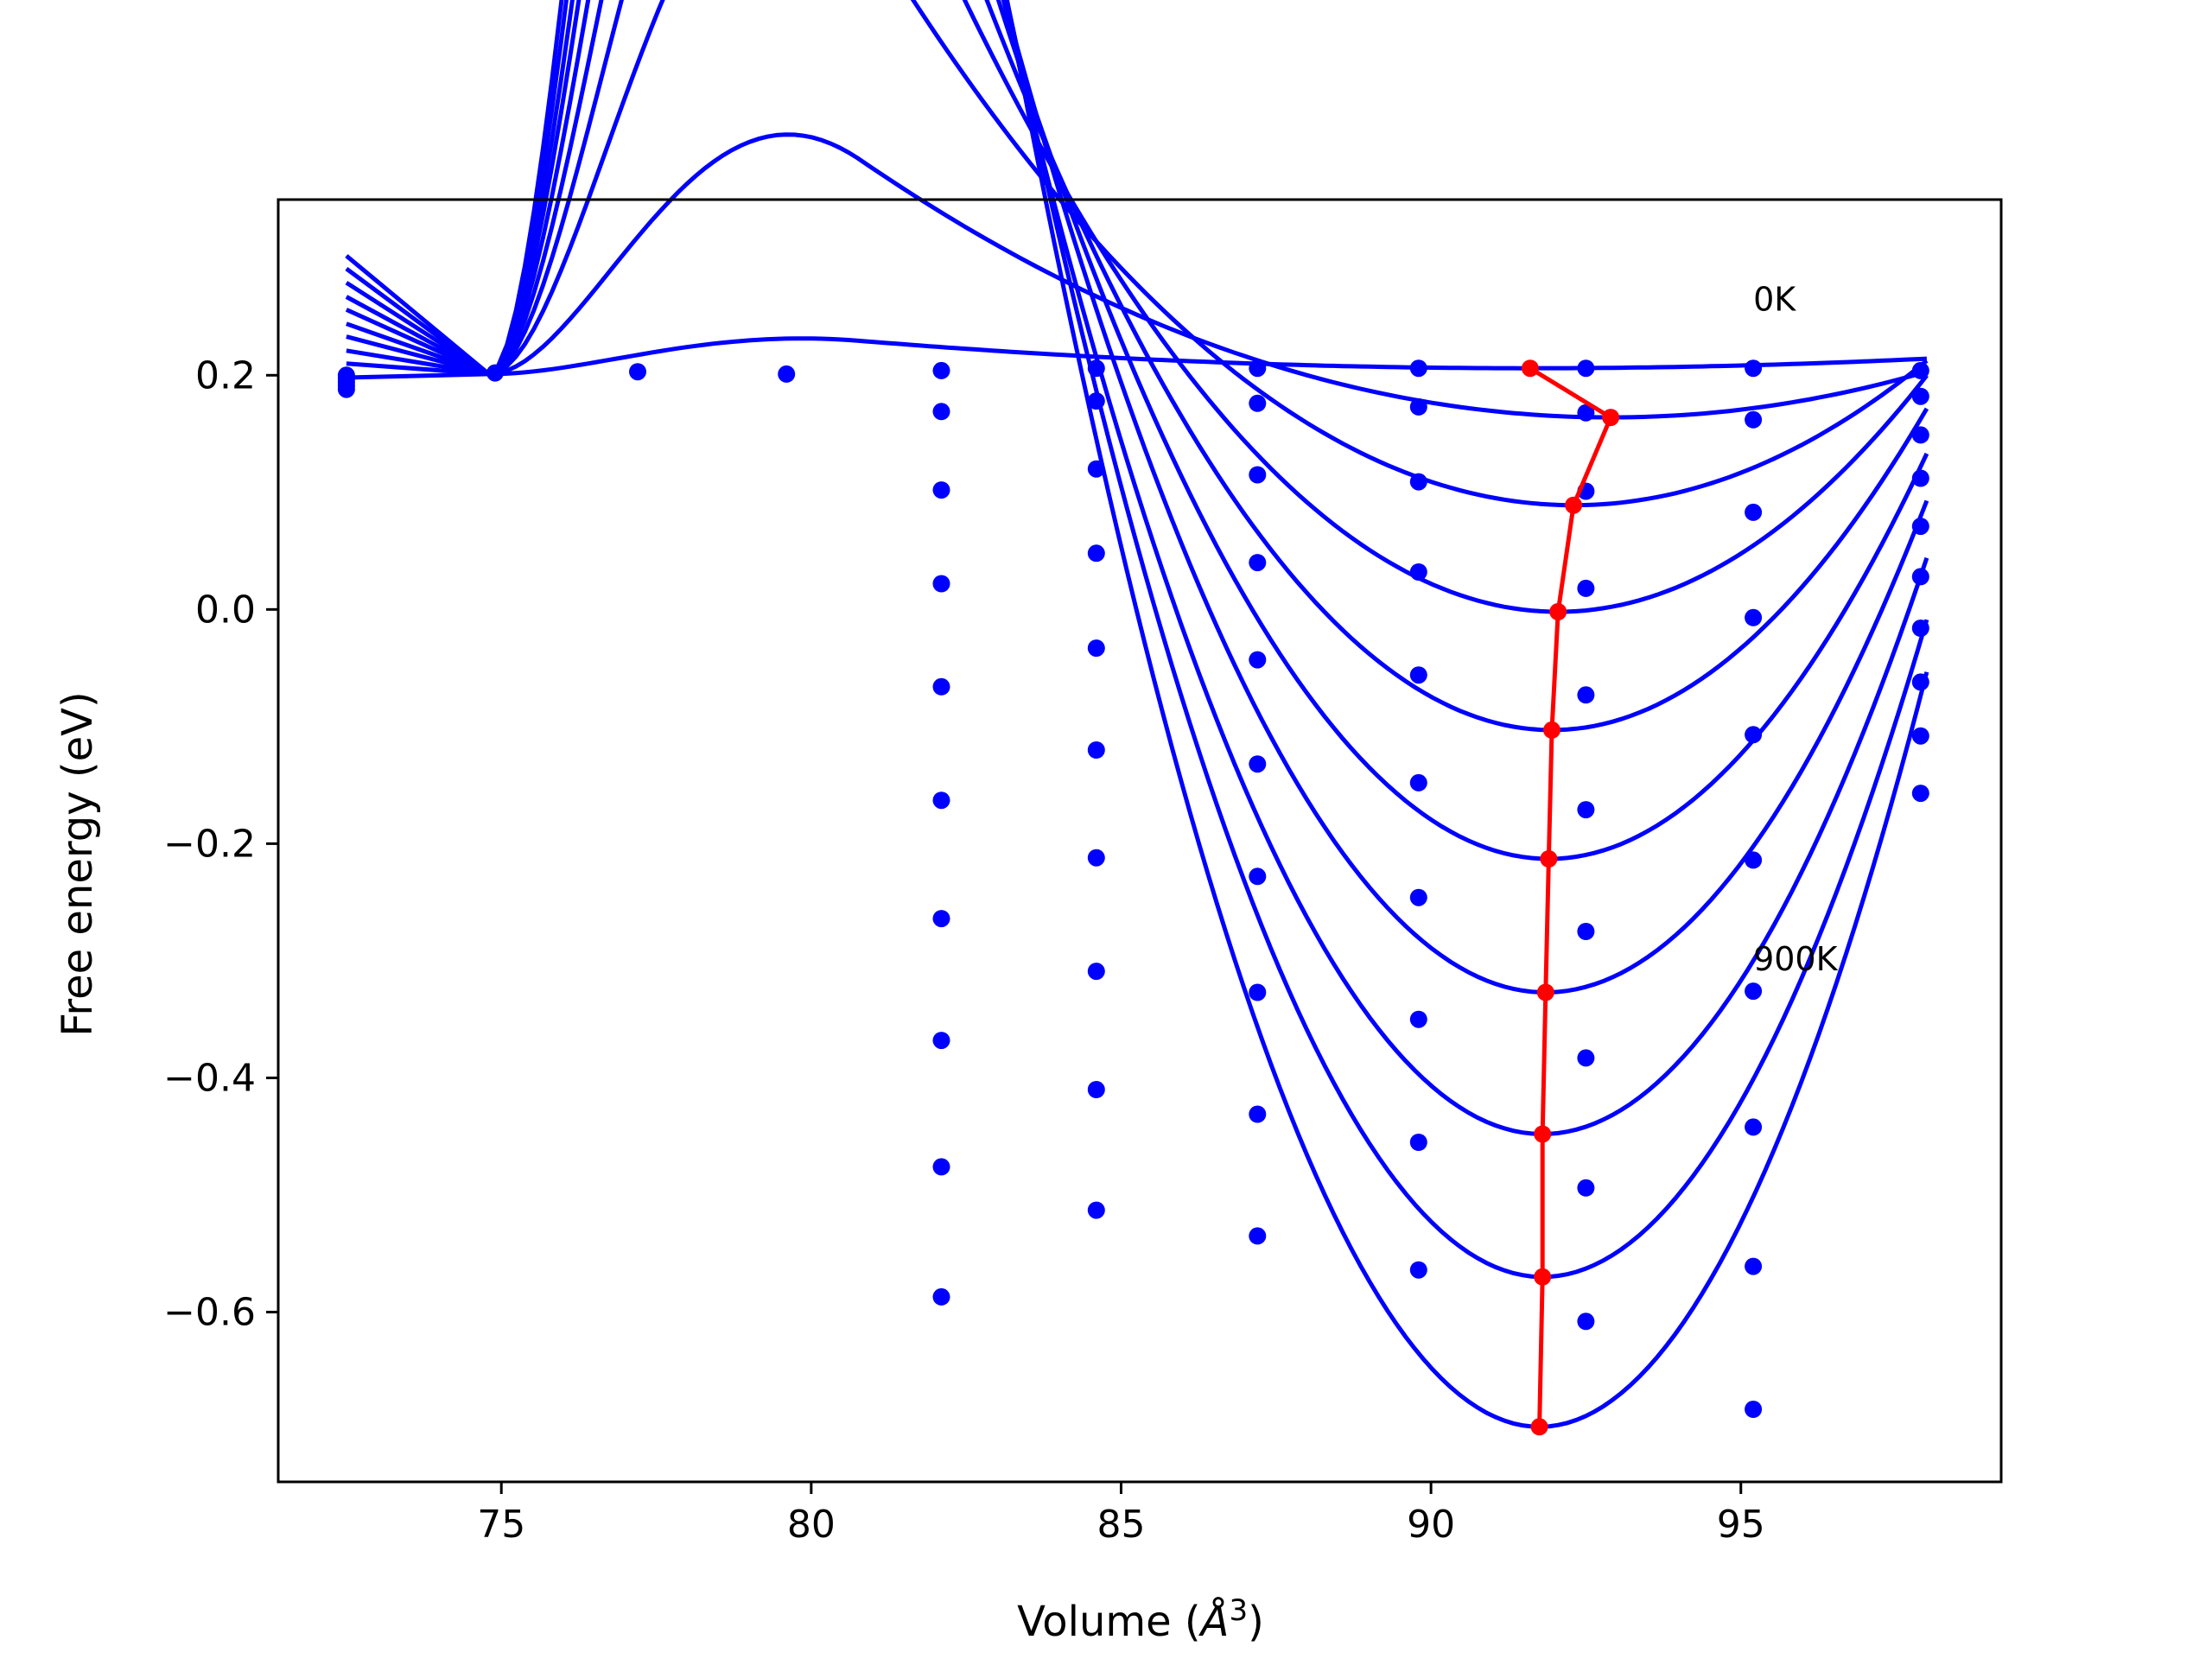 This screenshot has height=1659, width=2212. Describe the element at coordinates (225, 610) in the screenshot. I see `y-tick-label-1: 0.0` at that location.